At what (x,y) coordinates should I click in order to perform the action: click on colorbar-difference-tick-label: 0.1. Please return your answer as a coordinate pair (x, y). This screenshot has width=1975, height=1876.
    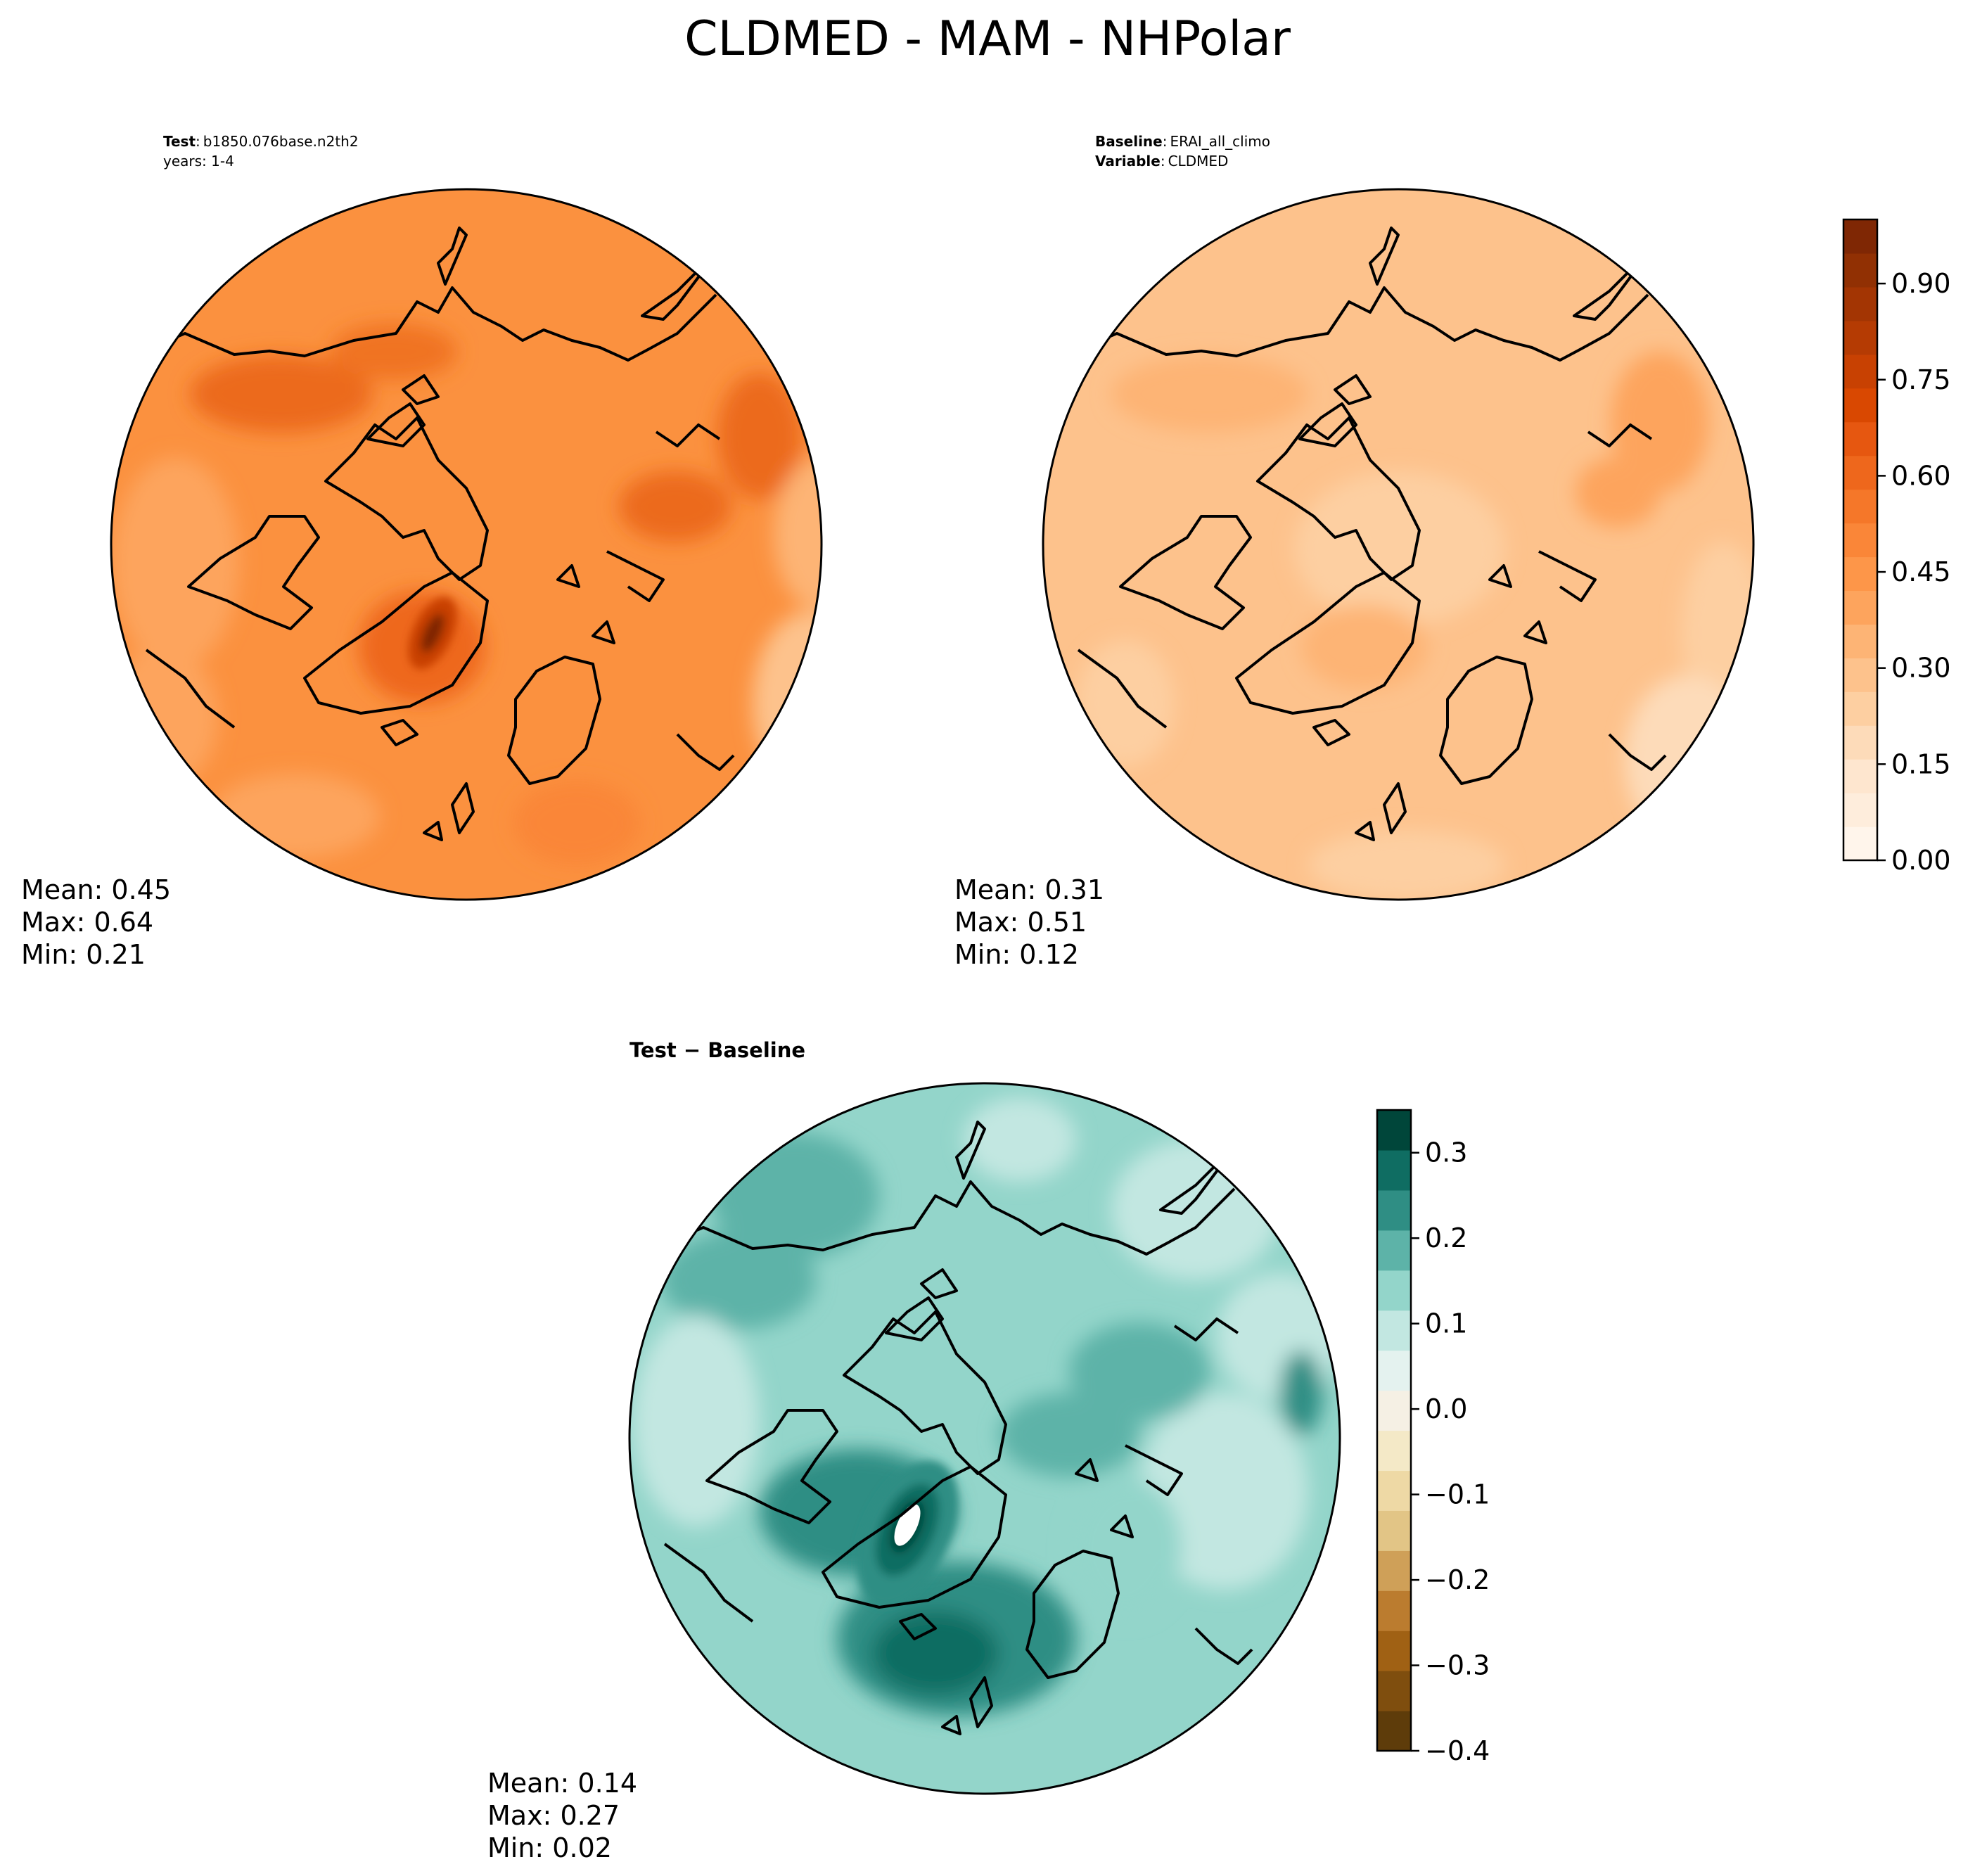
    Looking at the image, I should click on (1446, 1323).